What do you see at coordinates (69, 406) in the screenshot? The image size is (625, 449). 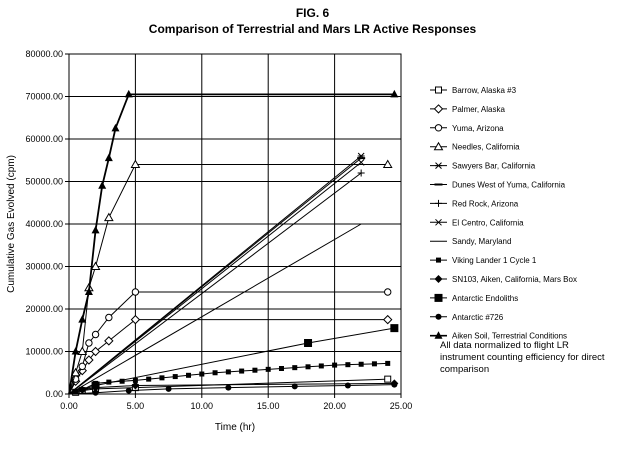 I see `x-tick-label: 0.00` at bounding box center [69, 406].